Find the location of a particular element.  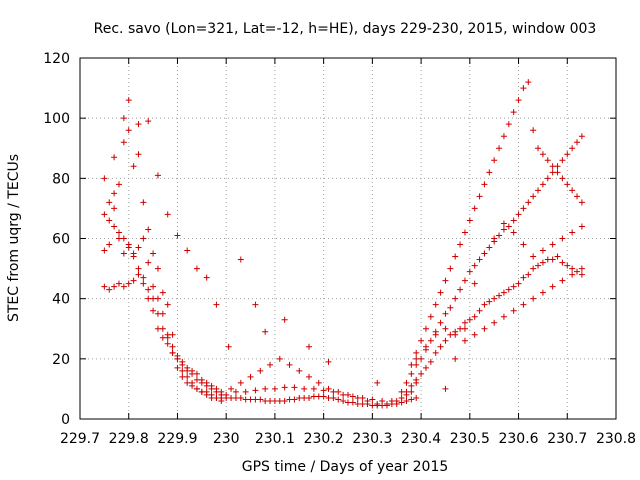

x-tick-label: 230.2 is located at coordinates (324, 439).